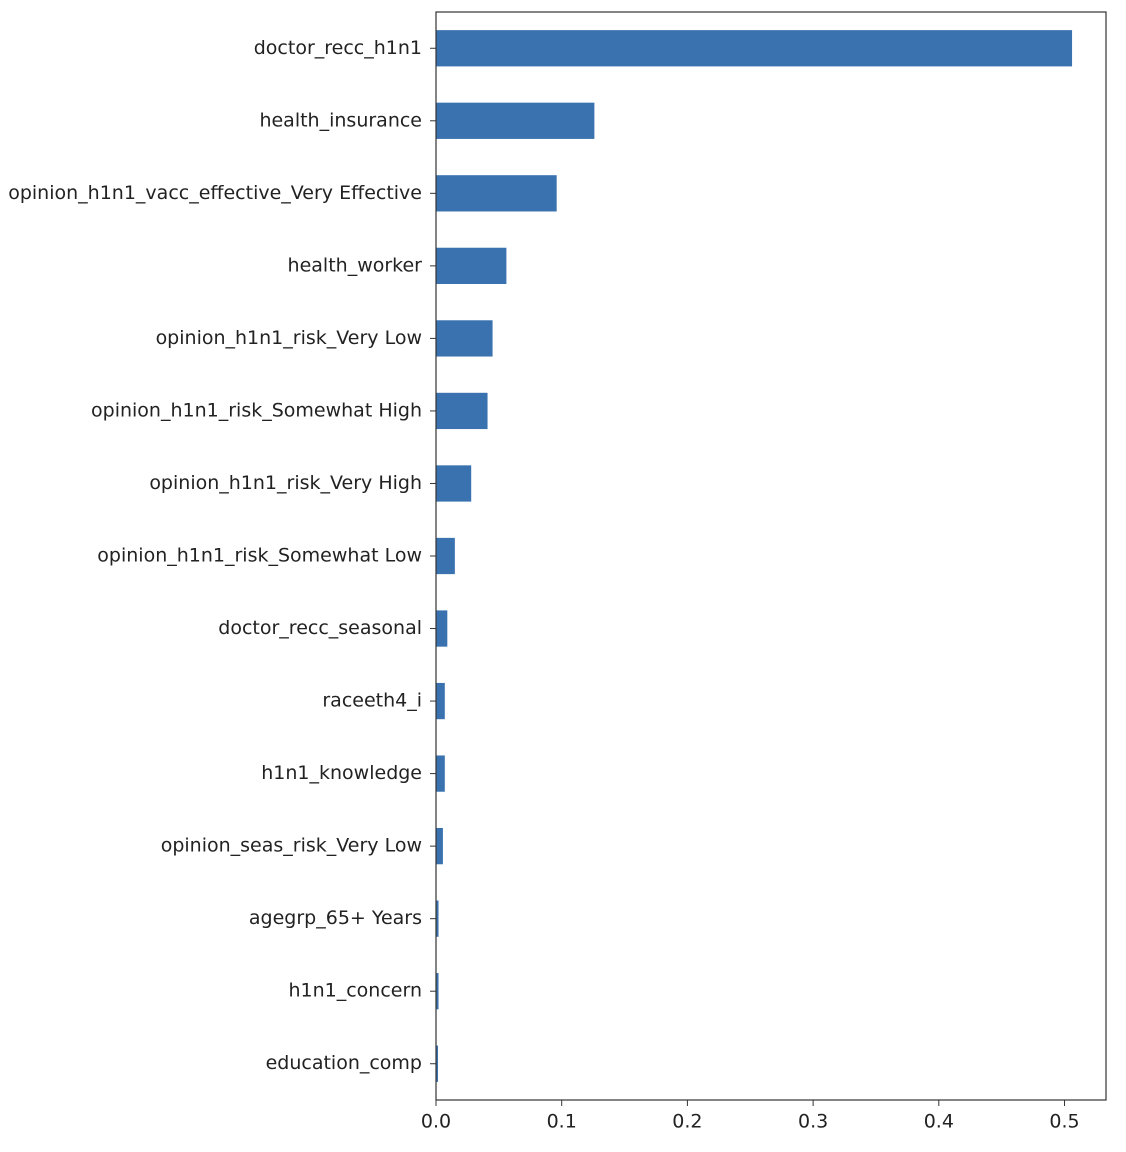  What do you see at coordinates (259, 556) in the screenshot?
I see `y-tick-label: opinion_h1n1_risk_Somewhat Low` at bounding box center [259, 556].